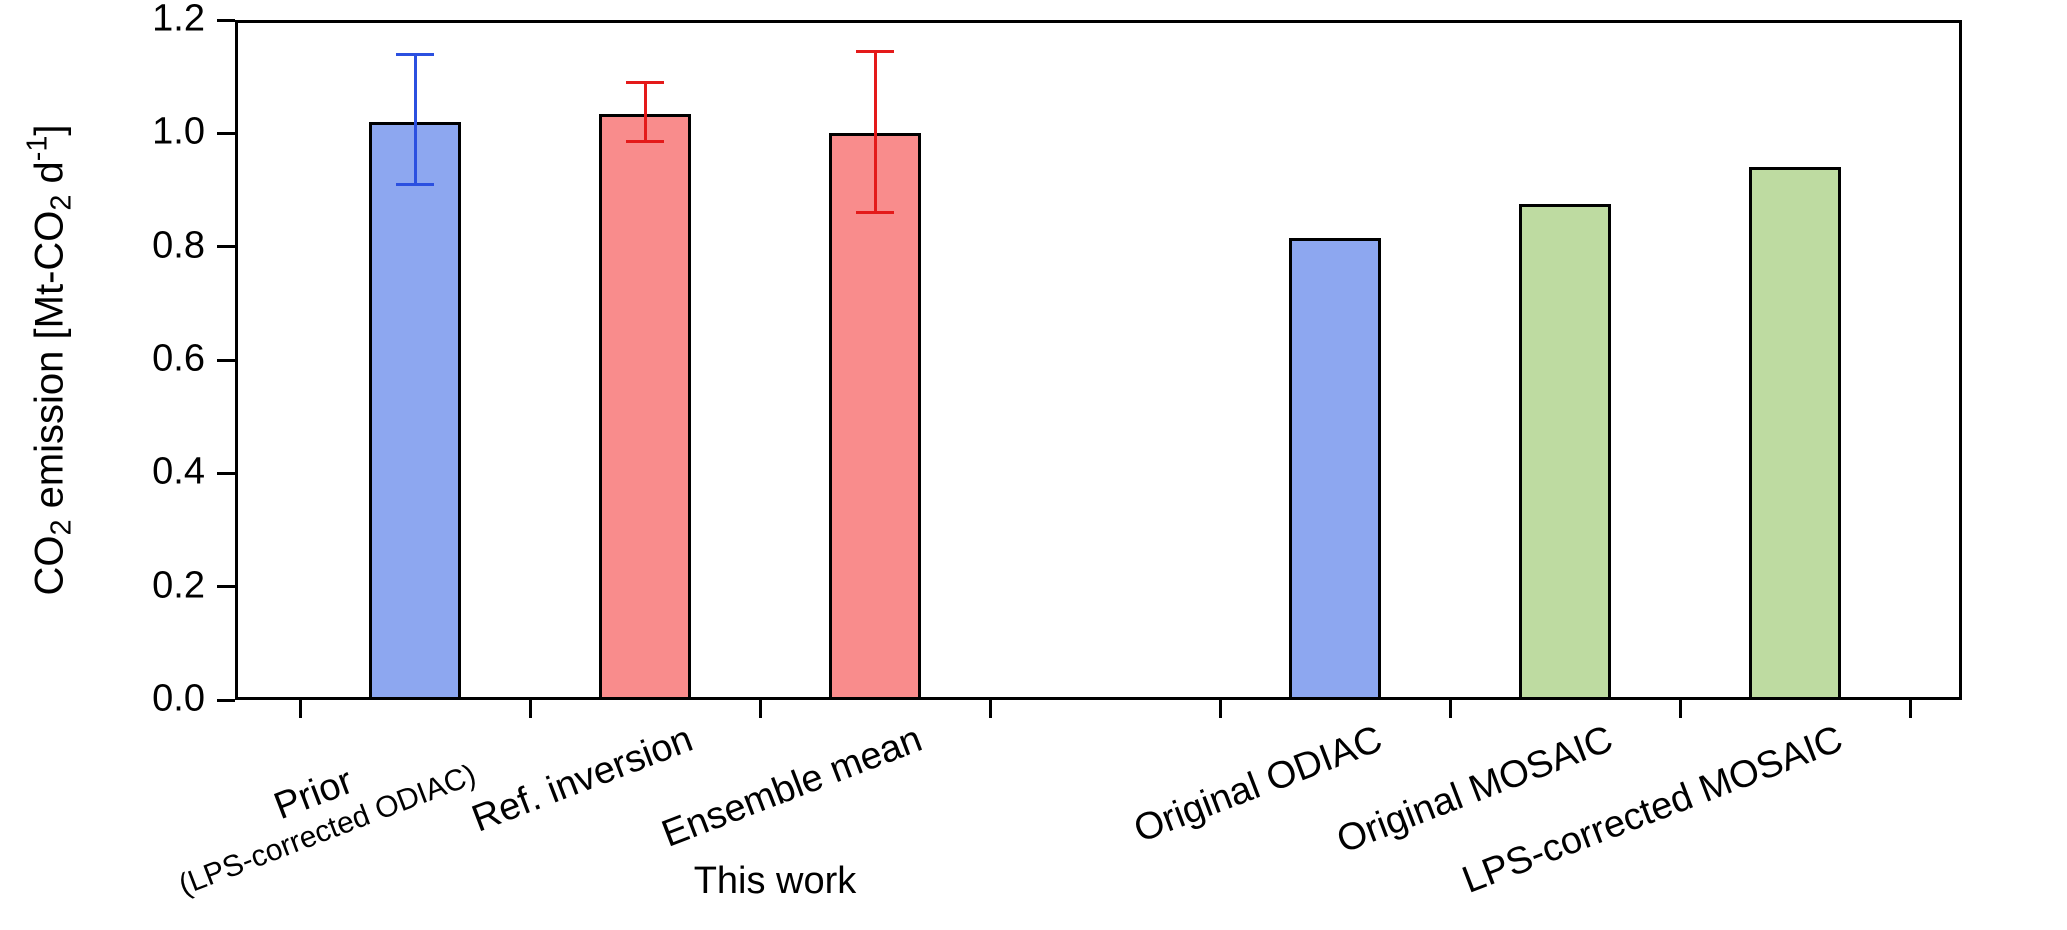 The height and width of the screenshot is (930, 2067). I want to click on error-bar-cap-bottom-ref-inversion, so click(645, 142).